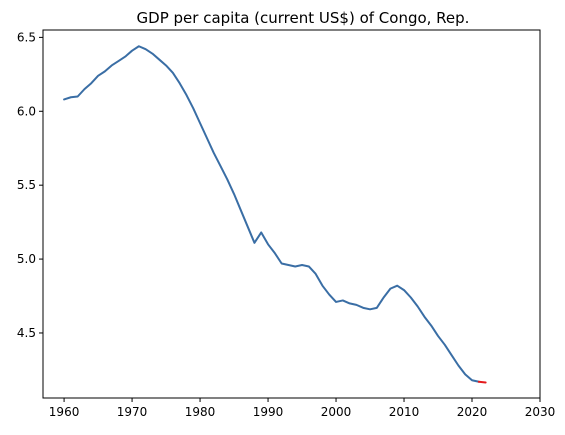 The width and height of the screenshot is (565, 435). Describe the element at coordinates (268, 412) in the screenshot. I see `x-tick-label: 1990` at that location.